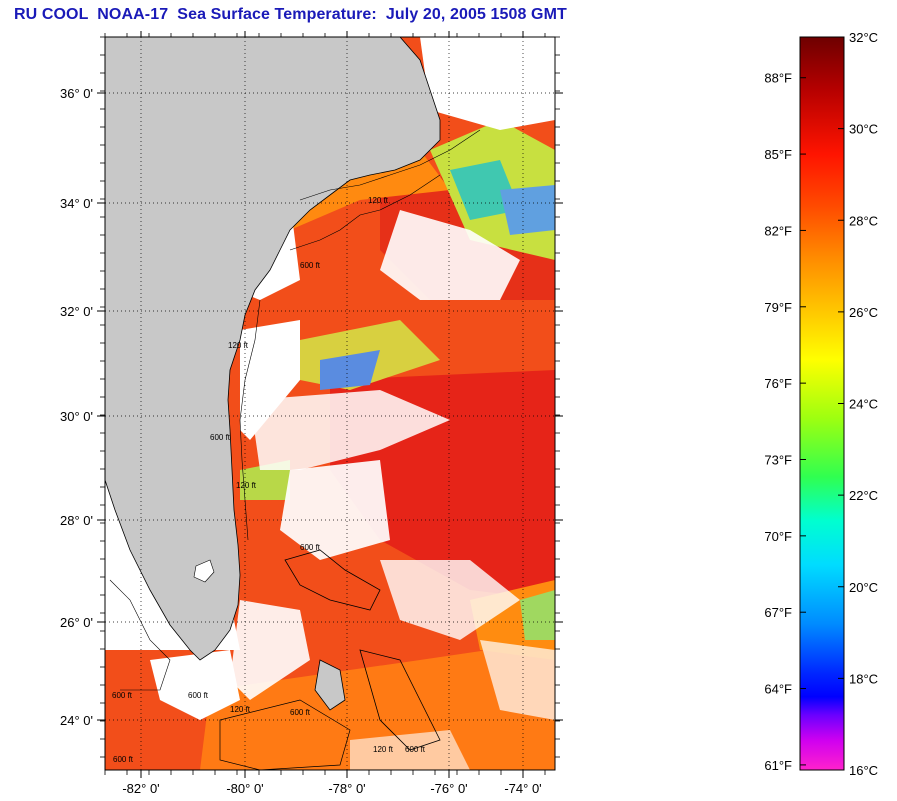 The image size is (897, 801). What do you see at coordinates (778, 422) in the screenshot?
I see `colorbar-fahrenheit-labels: 88°F 85°F 82°F 79°F 76°F 73°F 70°F 67°F 64°F 61°F` at bounding box center [778, 422].